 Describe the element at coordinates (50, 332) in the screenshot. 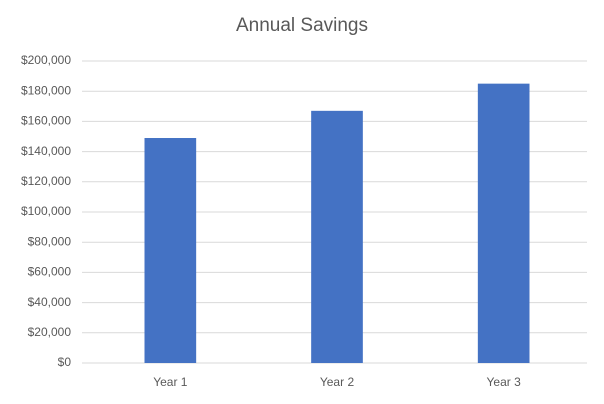

I see `y-tick-label: $20,000` at that location.